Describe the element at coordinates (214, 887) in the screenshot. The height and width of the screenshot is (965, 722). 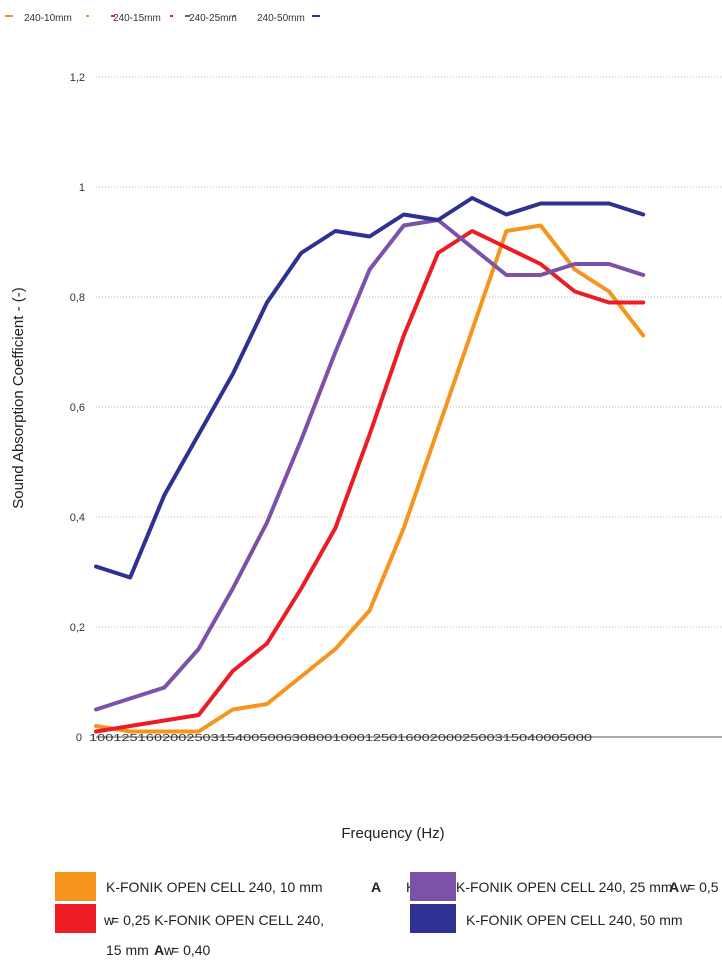
I see `legend-label-10mm: K-FONIK OPEN CELL 240, 10 mm` at that location.